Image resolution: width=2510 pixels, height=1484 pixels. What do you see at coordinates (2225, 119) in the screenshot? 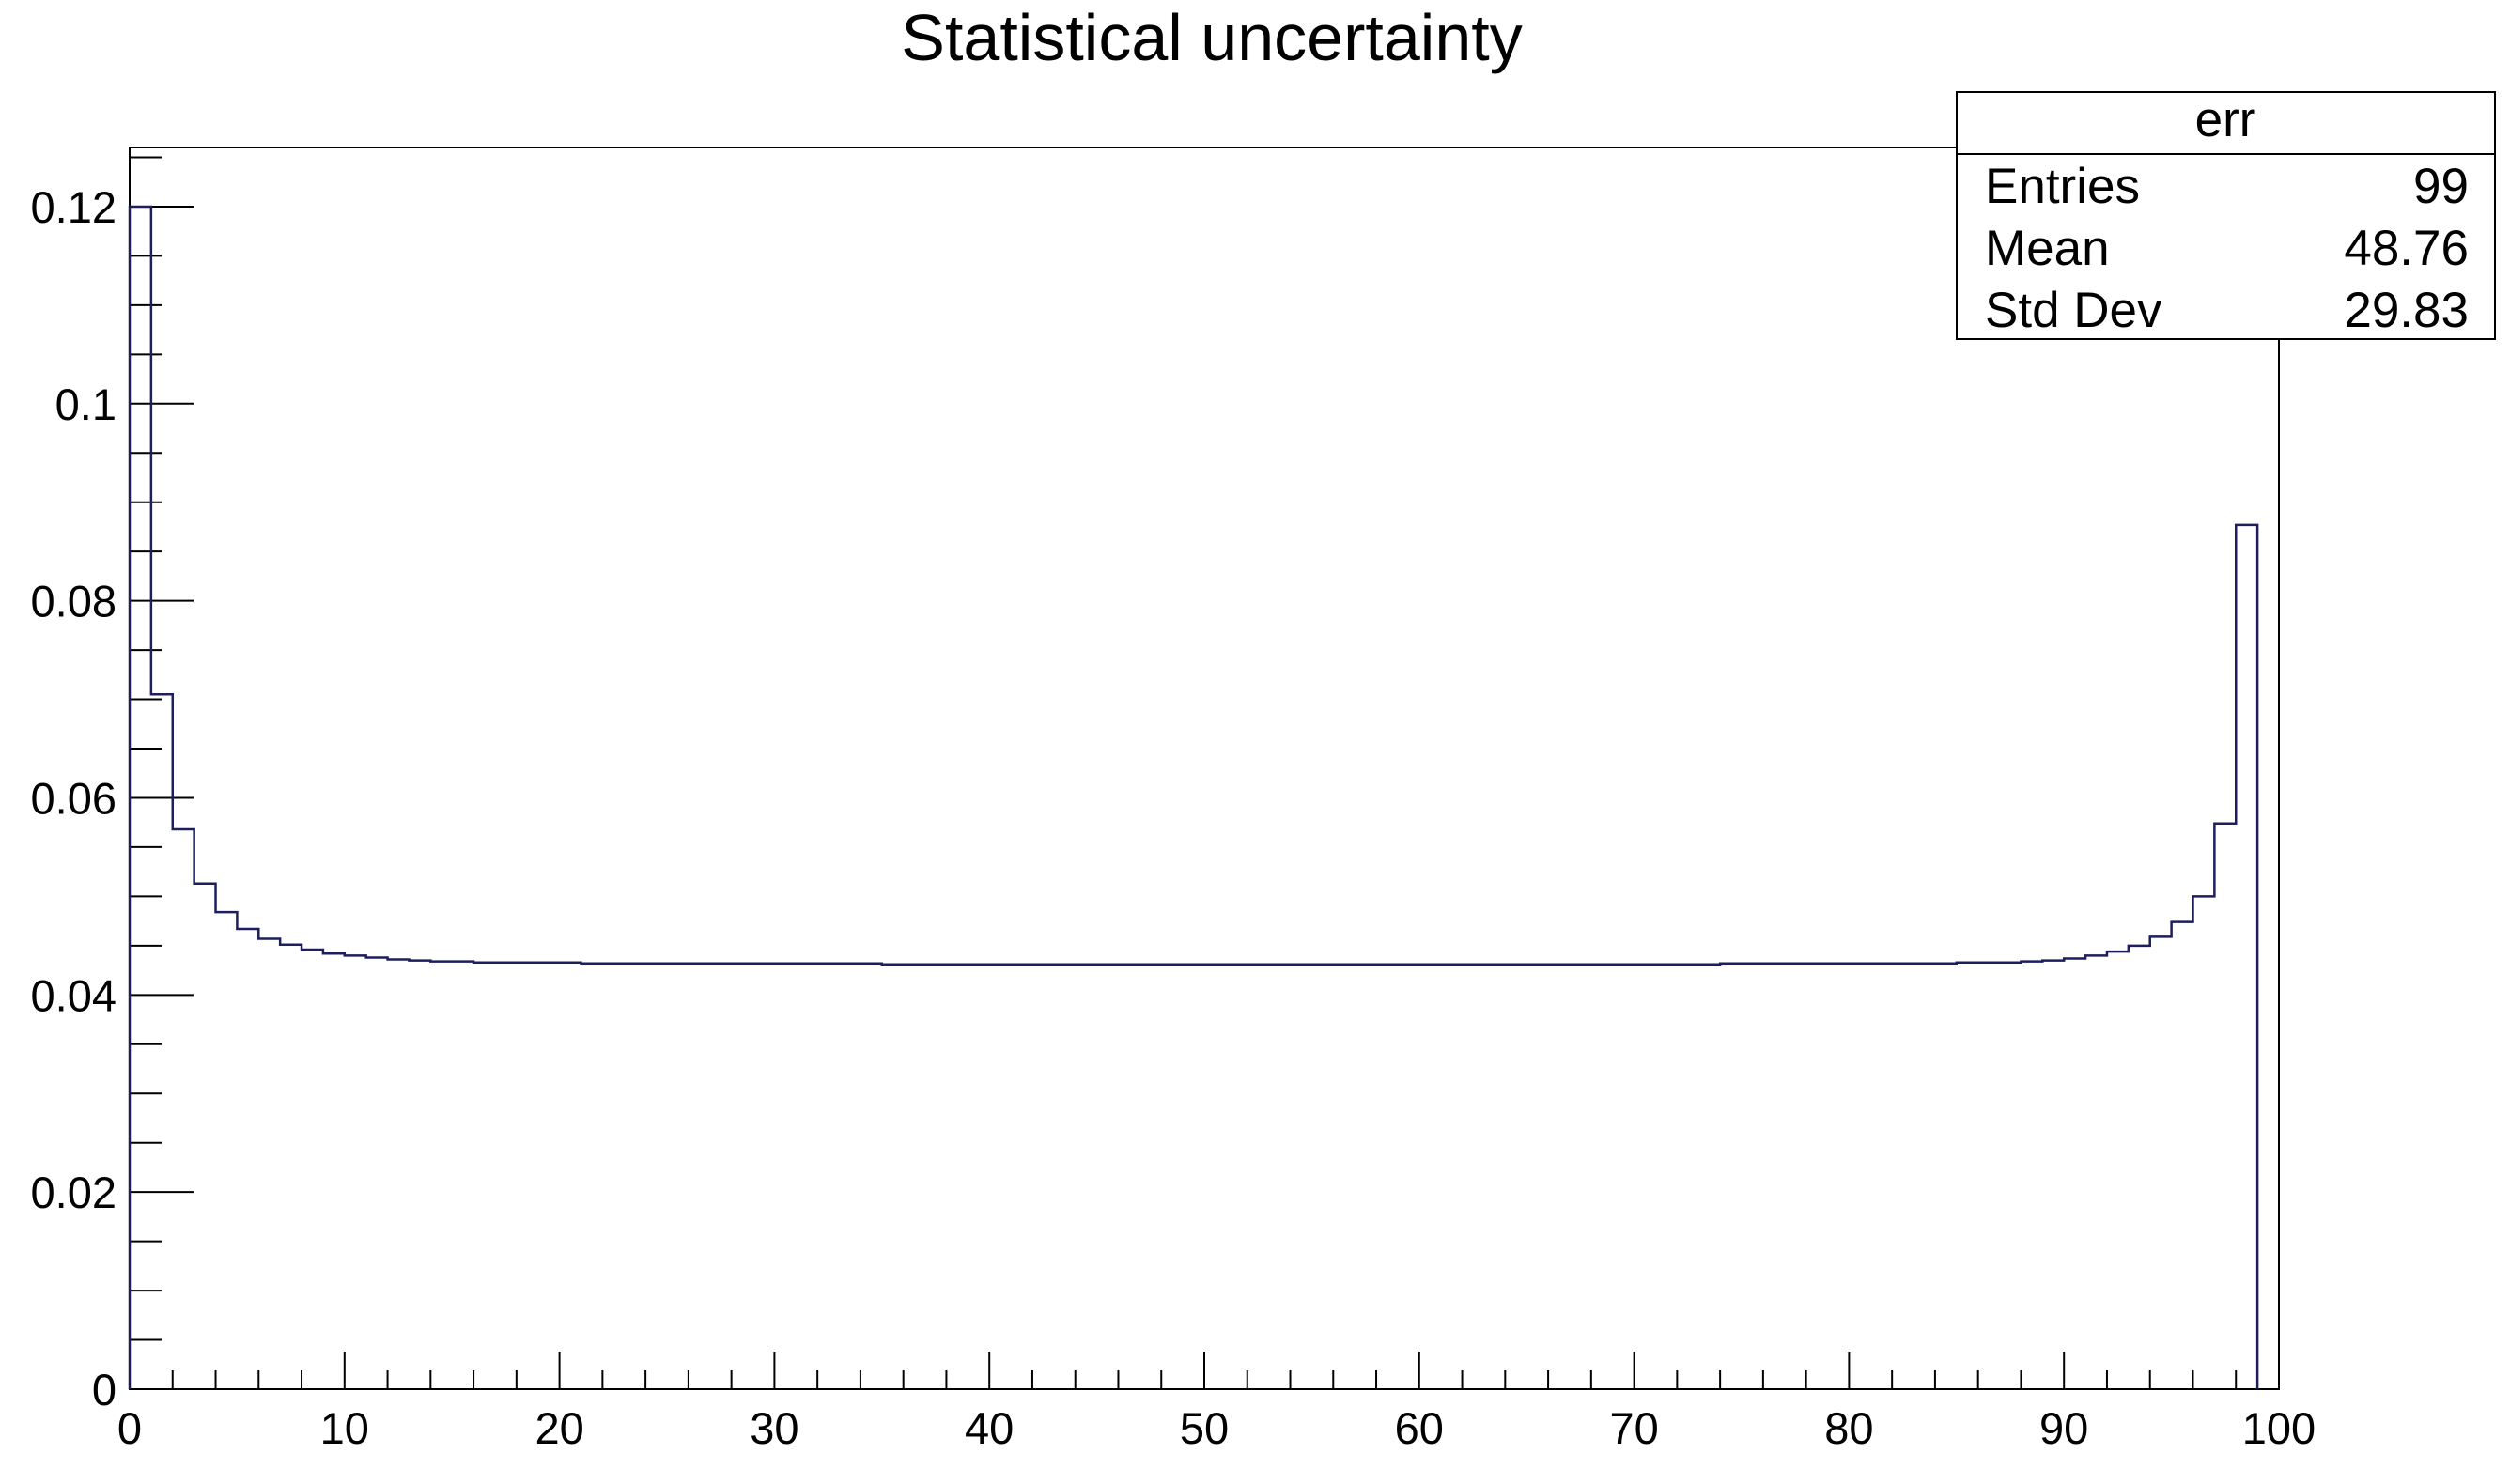
I see `stats-box-name: err` at bounding box center [2225, 119].